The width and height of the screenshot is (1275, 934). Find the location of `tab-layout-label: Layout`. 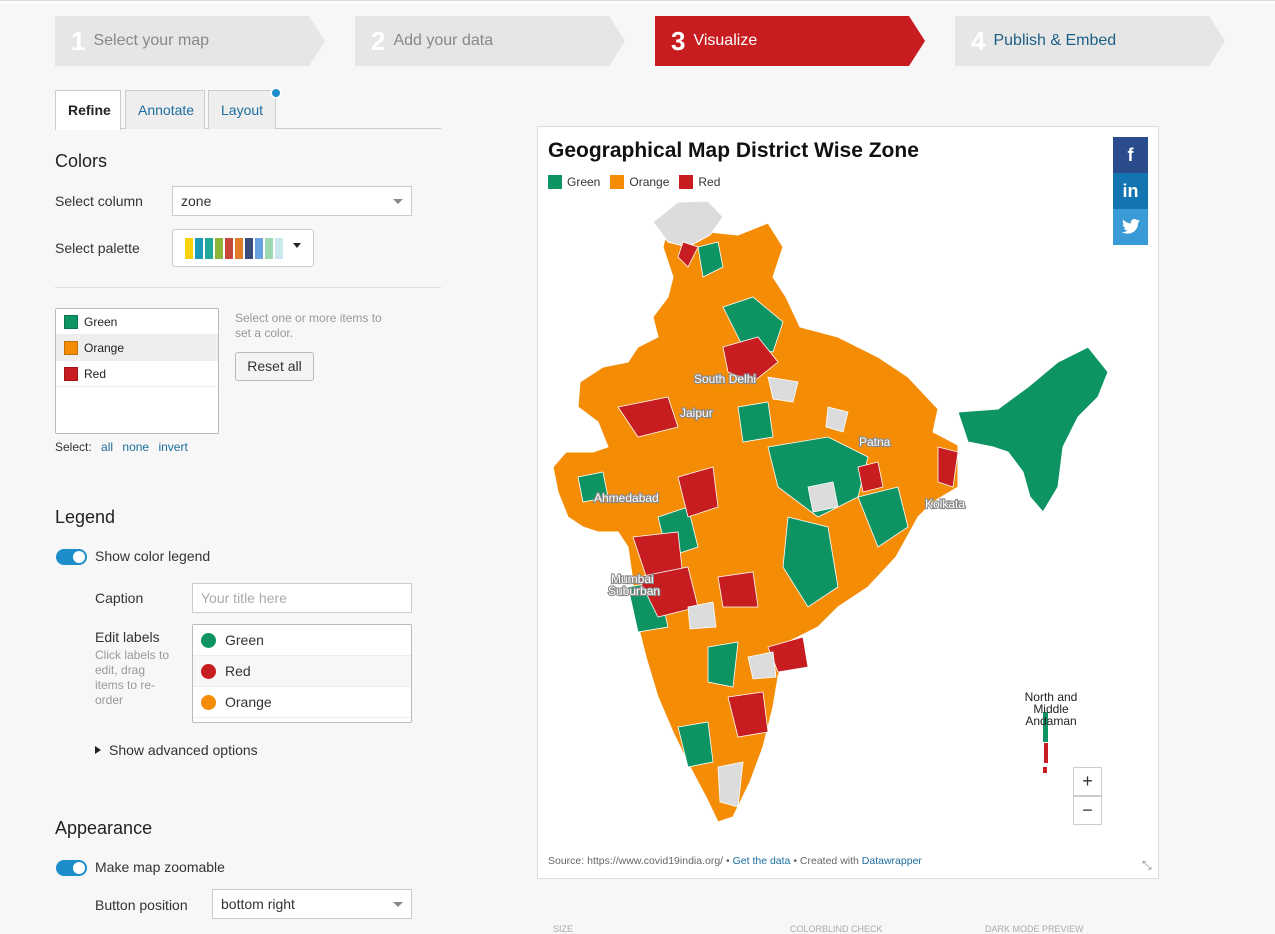

tab-layout-label: Layout is located at coordinates (242, 110).